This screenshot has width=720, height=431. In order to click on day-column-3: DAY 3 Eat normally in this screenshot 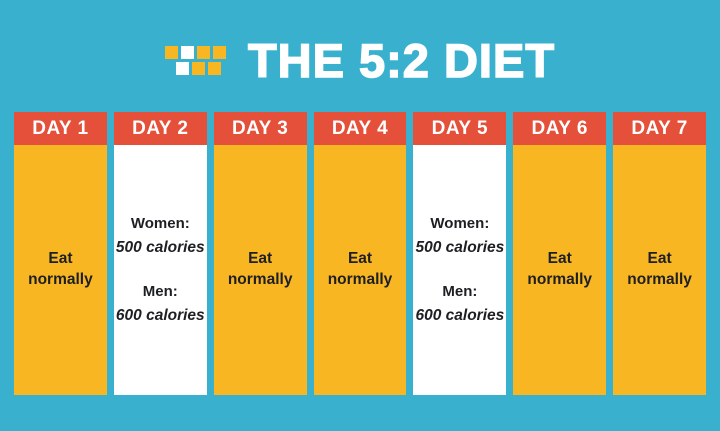, I will do `click(260, 253)`.